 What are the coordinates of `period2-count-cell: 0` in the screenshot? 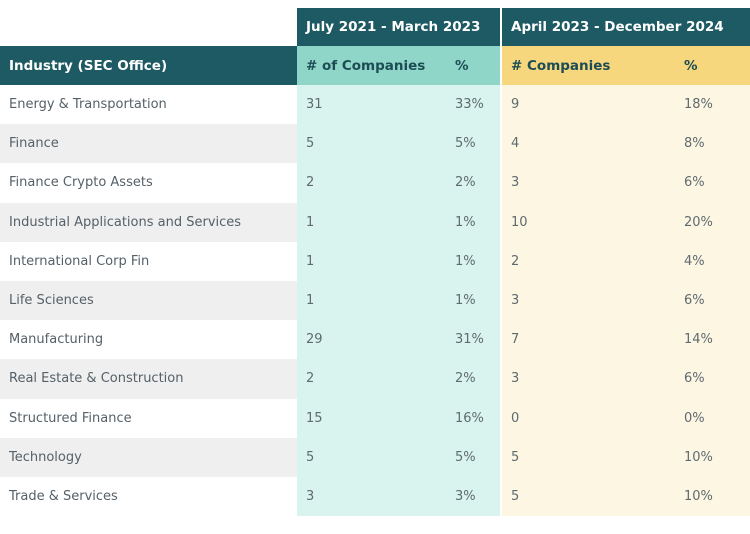 It's located at (588, 418).